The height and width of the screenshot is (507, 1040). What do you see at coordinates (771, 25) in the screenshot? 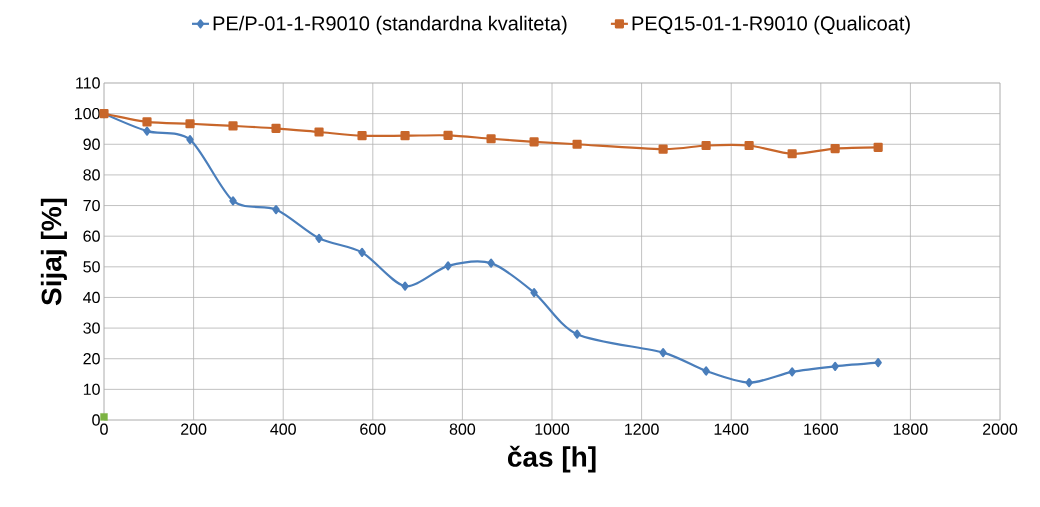
I see `legend-label: PEQ15-01-1-R9010 (Qualicoat)` at bounding box center [771, 25].